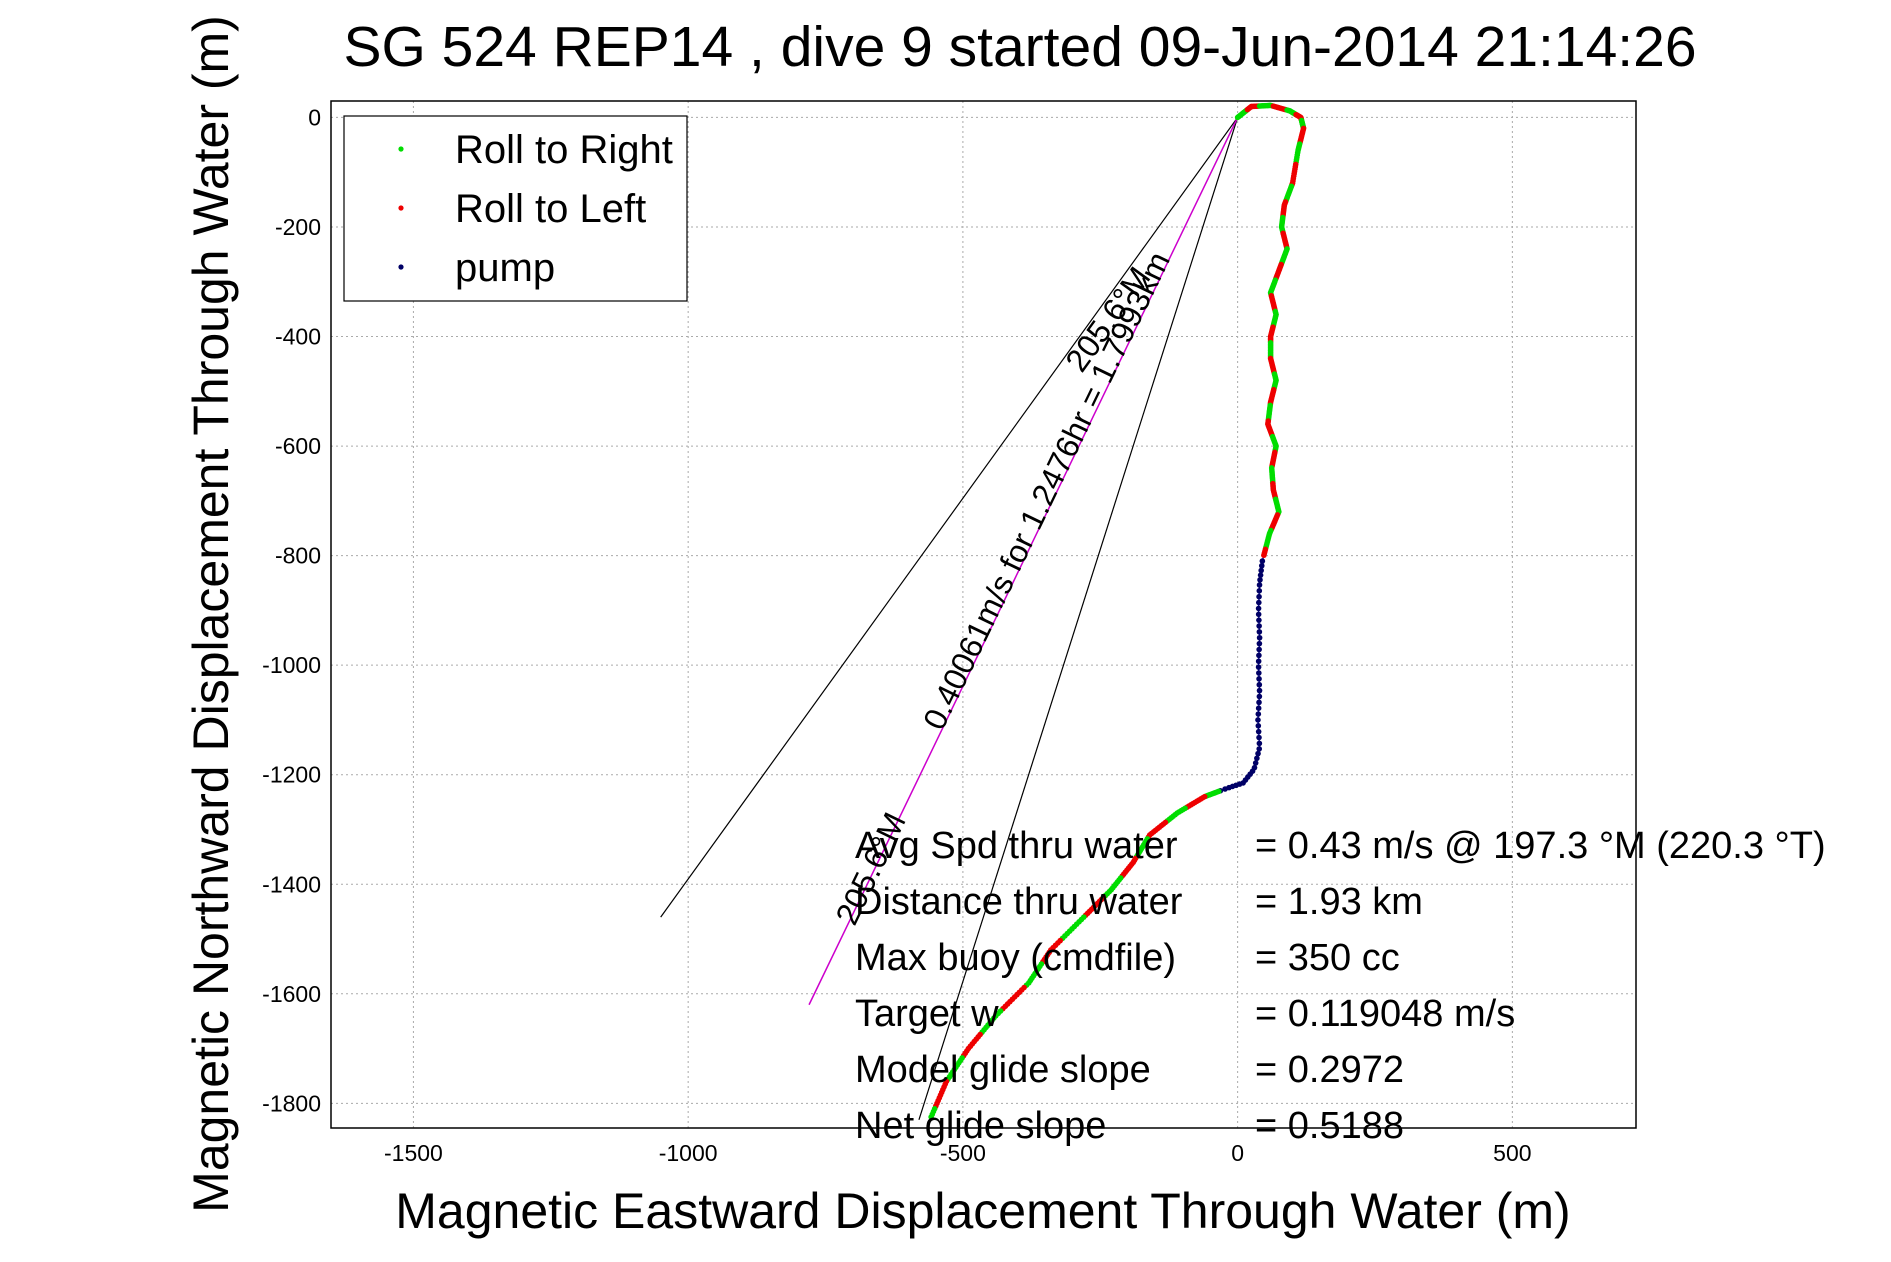 Image resolution: width=1891 pixels, height=1262 pixels. I want to click on info-label: Target w, so click(927, 1014).